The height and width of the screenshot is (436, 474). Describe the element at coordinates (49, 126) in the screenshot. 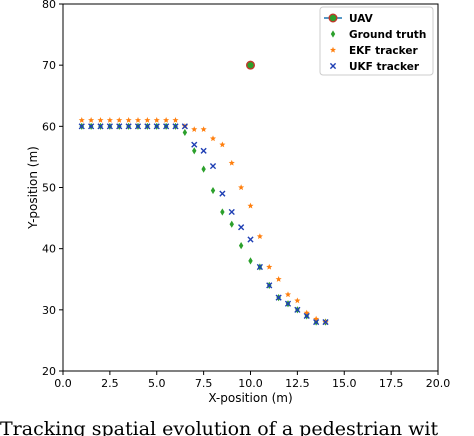

I see `y-tick-label: 60` at that location.